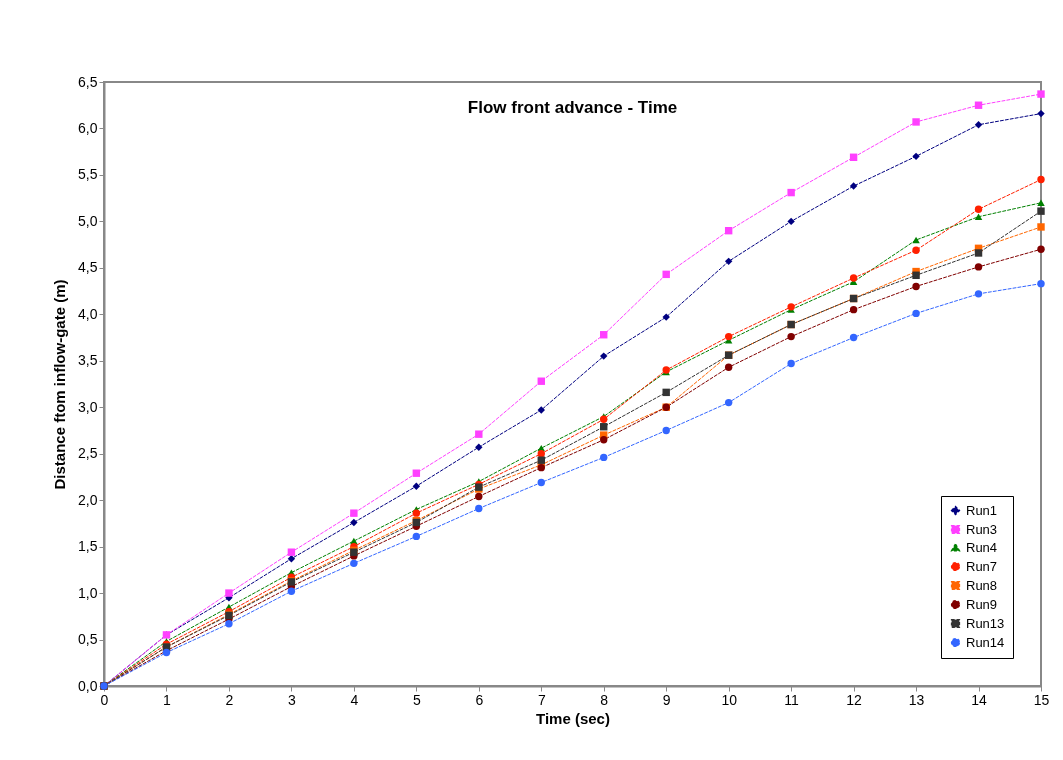 The height and width of the screenshot is (760, 1063). What do you see at coordinates (1041, 699) in the screenshot?
I see `x-tick-label: 15` at bounding box center [1041, 699].